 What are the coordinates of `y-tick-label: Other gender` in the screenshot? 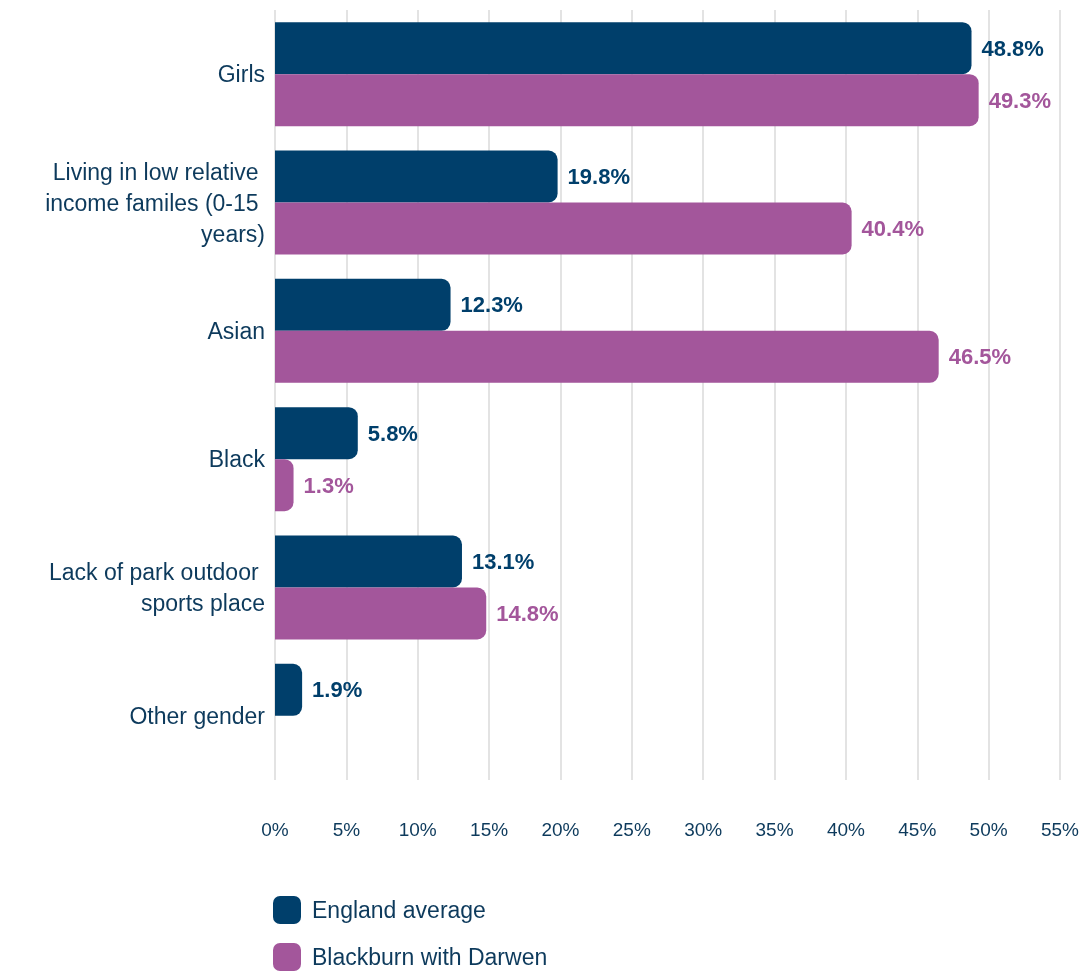 It's located at (197, 715).